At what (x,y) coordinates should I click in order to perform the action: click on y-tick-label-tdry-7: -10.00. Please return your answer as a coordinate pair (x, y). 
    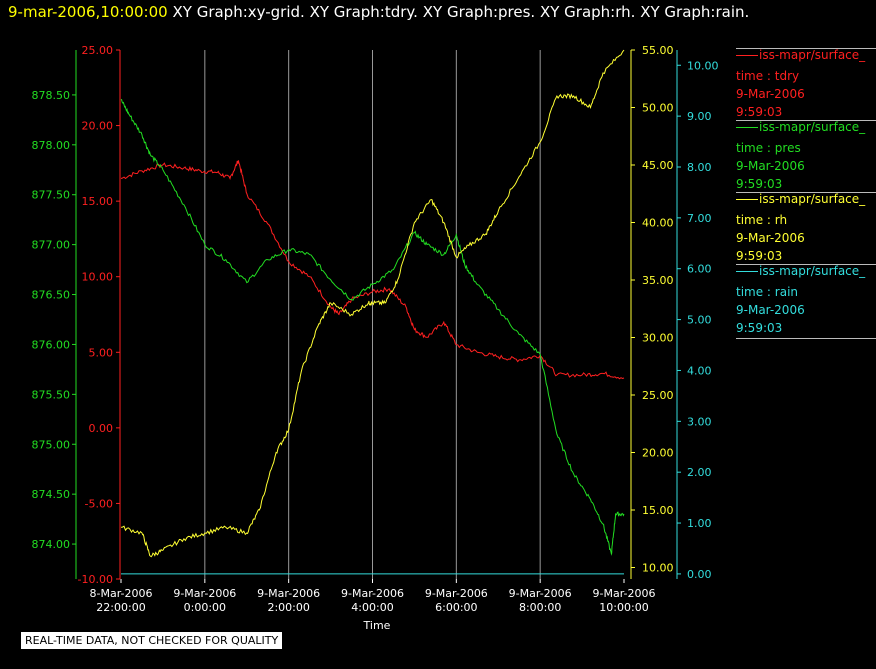
    Looking at the image, I should click on (95, 579).